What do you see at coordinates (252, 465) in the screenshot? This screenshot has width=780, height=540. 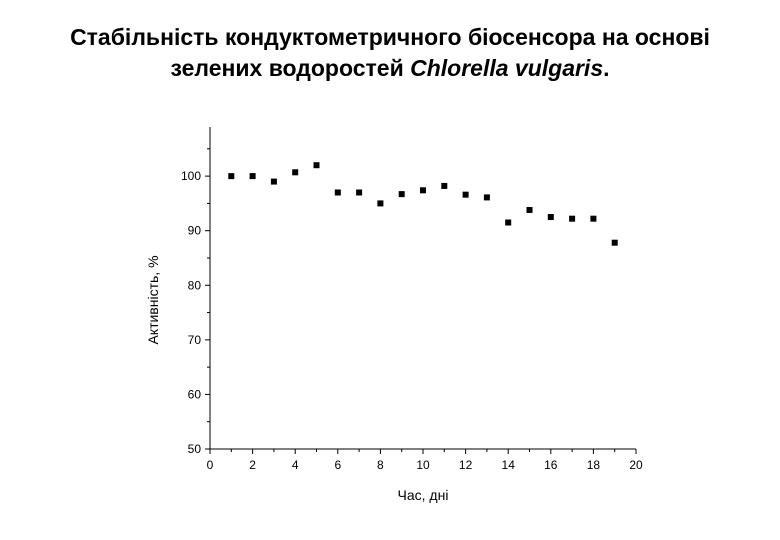 I see `x-tick-label: 2` at bounding box center [252, 465].